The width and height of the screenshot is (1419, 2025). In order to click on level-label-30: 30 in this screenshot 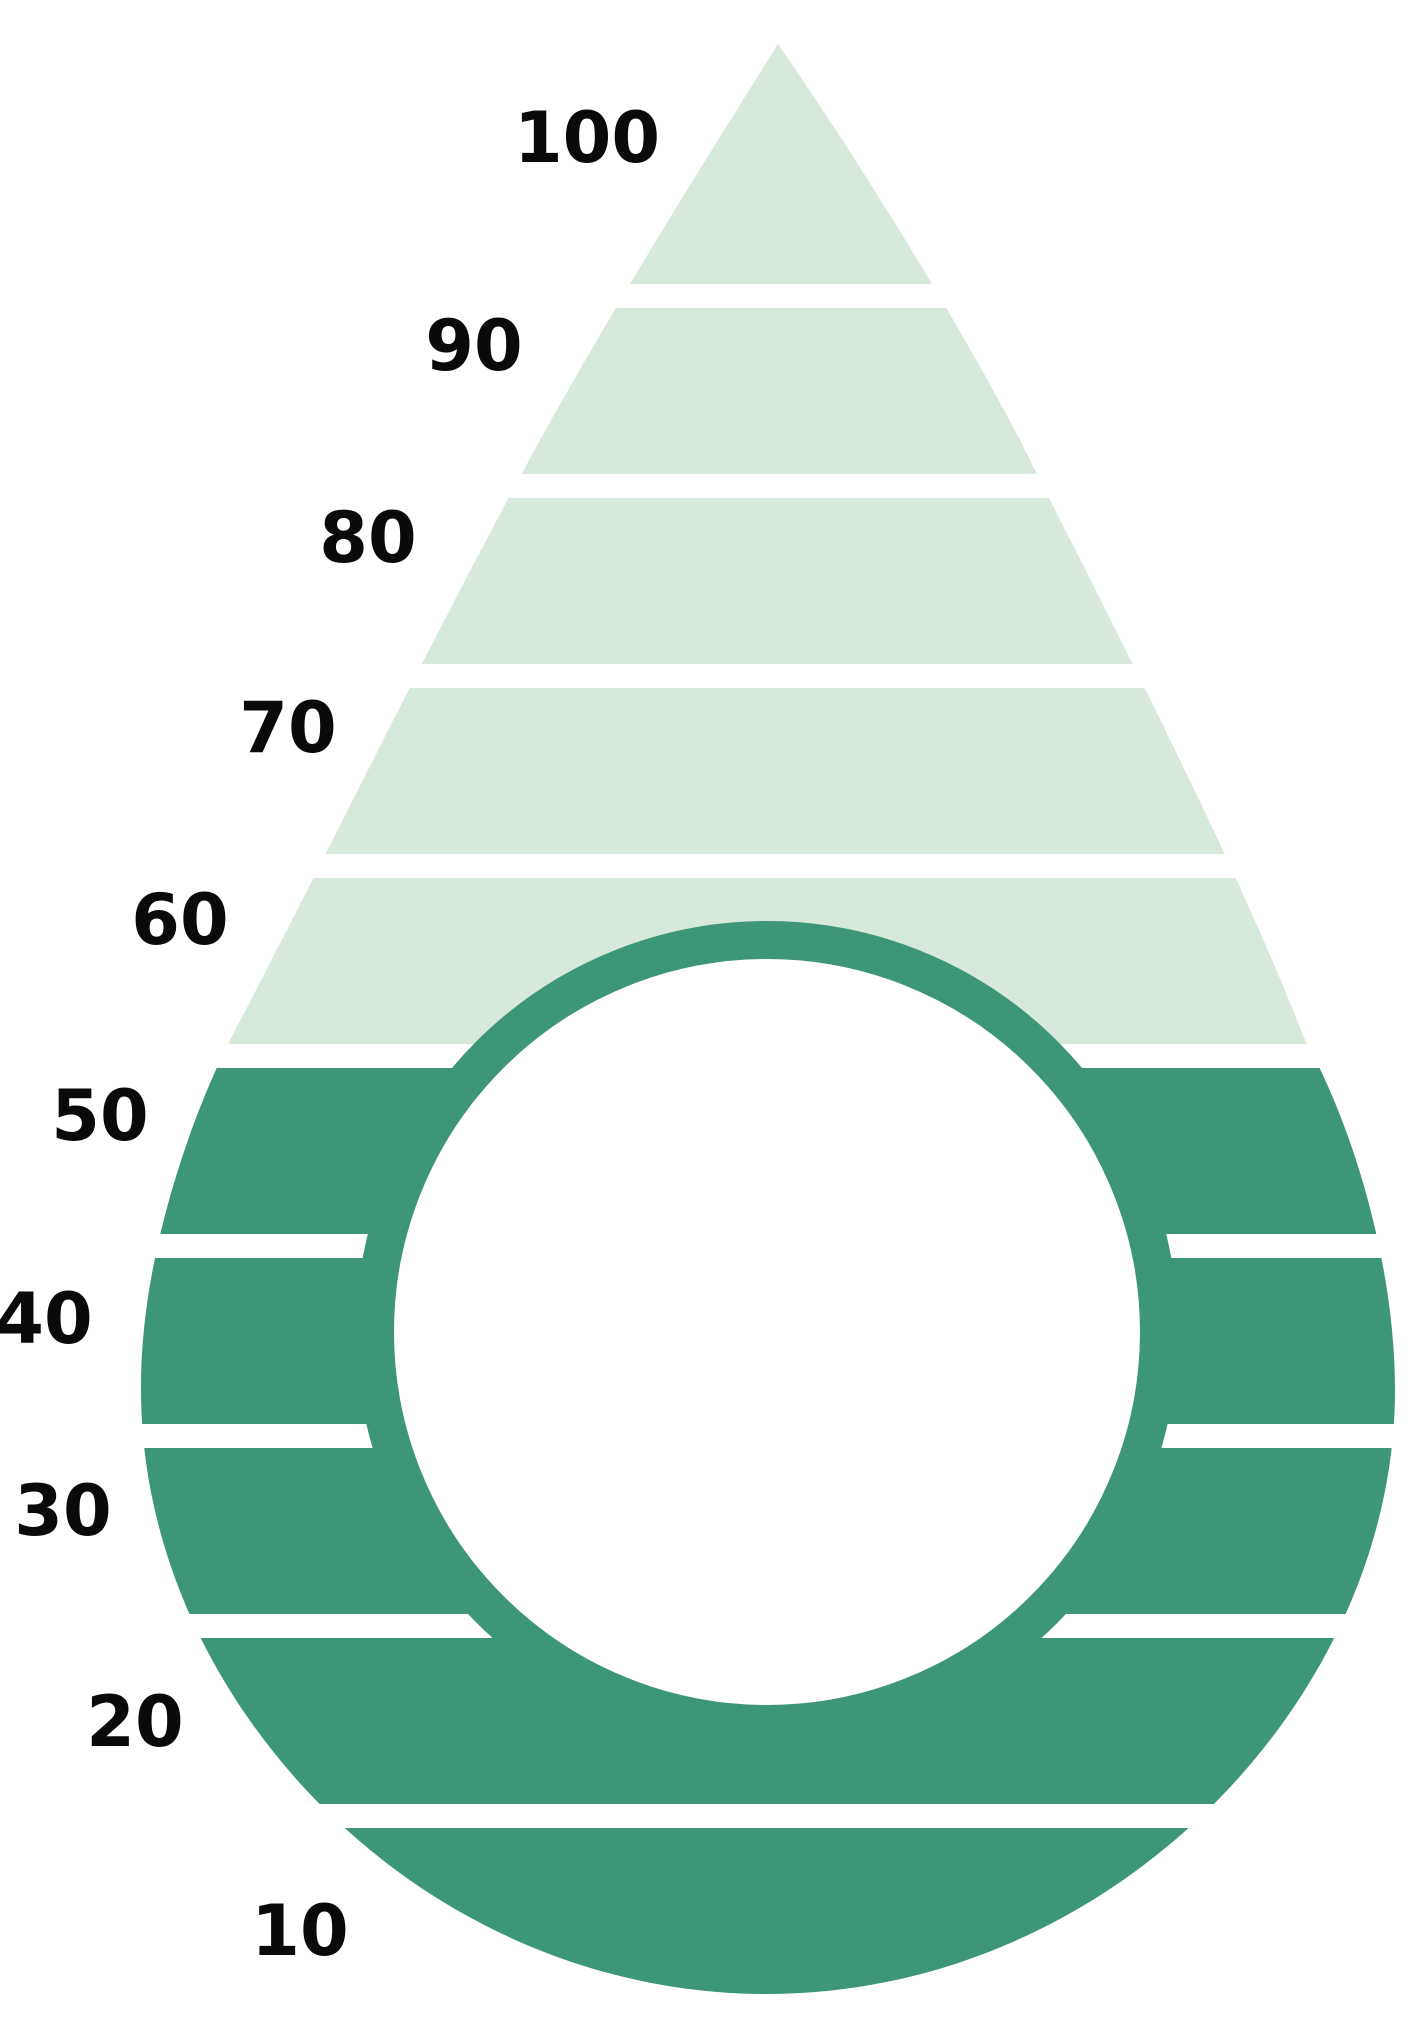, I will do `click(62, 1511)`.